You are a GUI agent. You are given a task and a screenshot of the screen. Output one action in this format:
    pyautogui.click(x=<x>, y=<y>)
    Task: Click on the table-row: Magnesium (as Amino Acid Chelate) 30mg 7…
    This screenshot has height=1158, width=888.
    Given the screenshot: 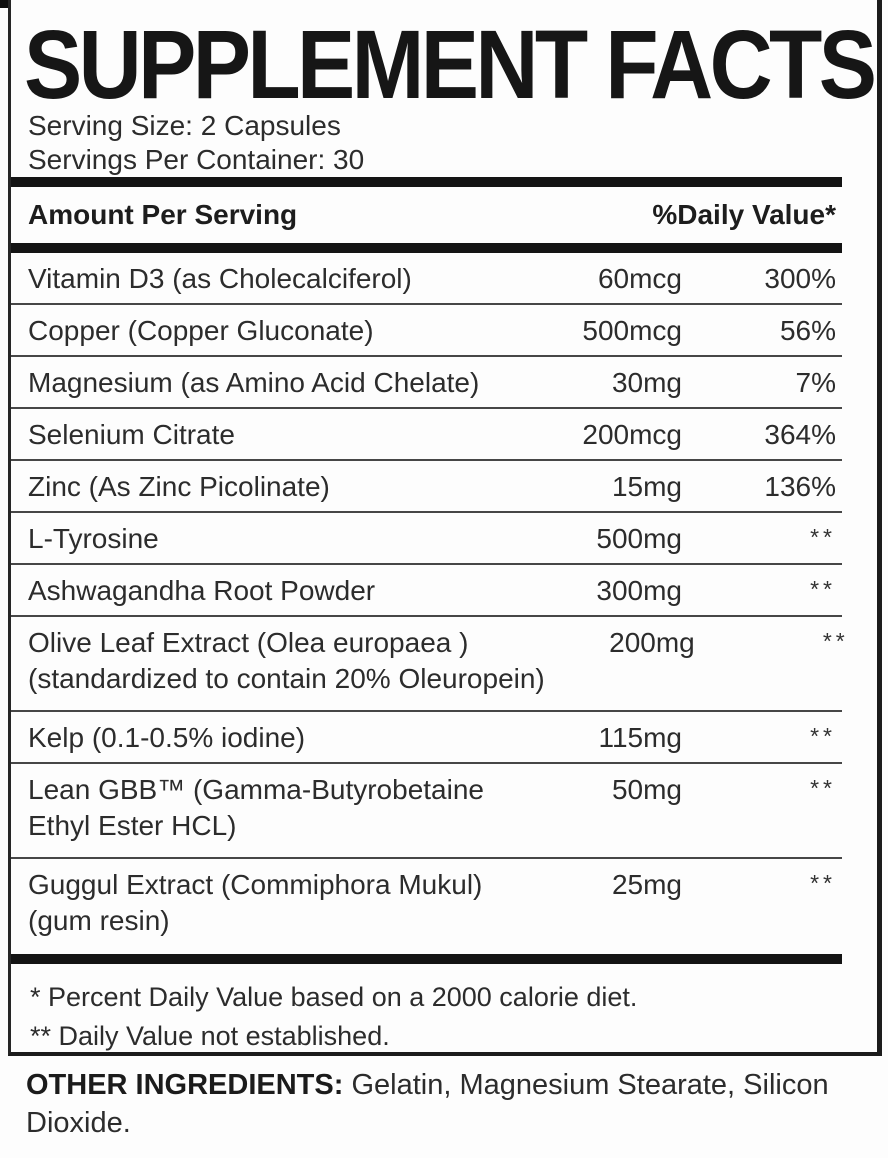 What is the action you would take?
    pyautogui.click(x=426, y=383)
    